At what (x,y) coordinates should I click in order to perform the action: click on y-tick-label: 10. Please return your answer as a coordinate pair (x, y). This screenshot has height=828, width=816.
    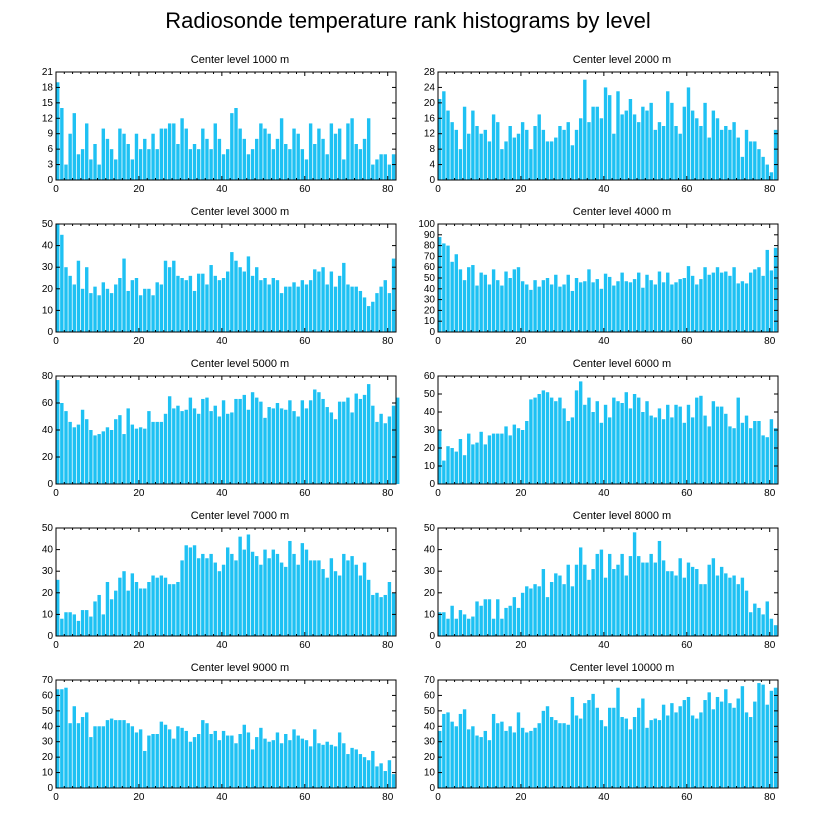
    Looking at the image, I should click on (48, 614).